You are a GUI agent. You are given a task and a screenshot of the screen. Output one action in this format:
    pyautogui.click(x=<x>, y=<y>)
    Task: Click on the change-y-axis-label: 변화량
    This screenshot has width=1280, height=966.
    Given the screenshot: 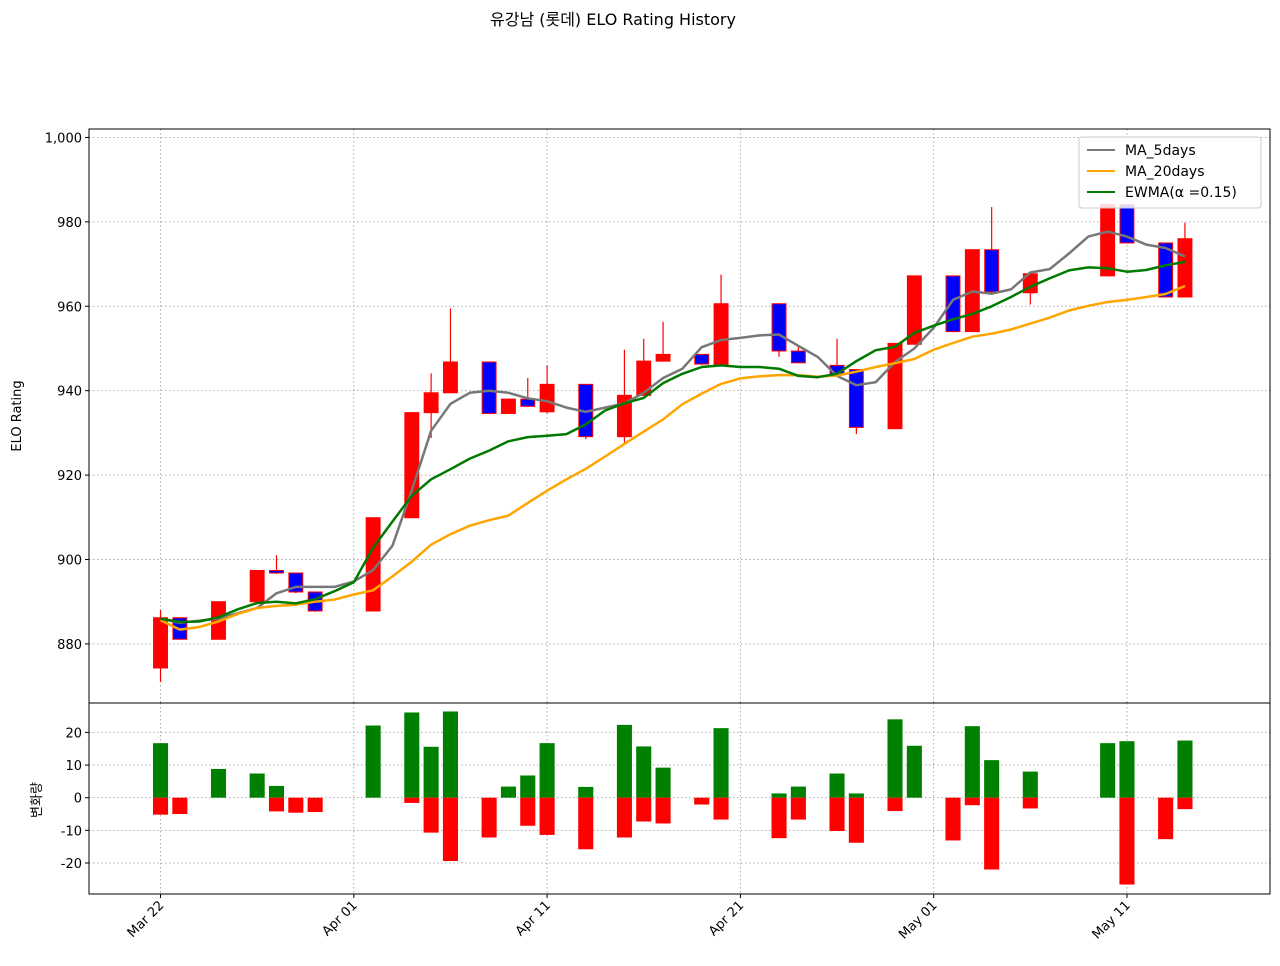 What is the action you would take?
    pyautogui.click(x=37, y=800)
    